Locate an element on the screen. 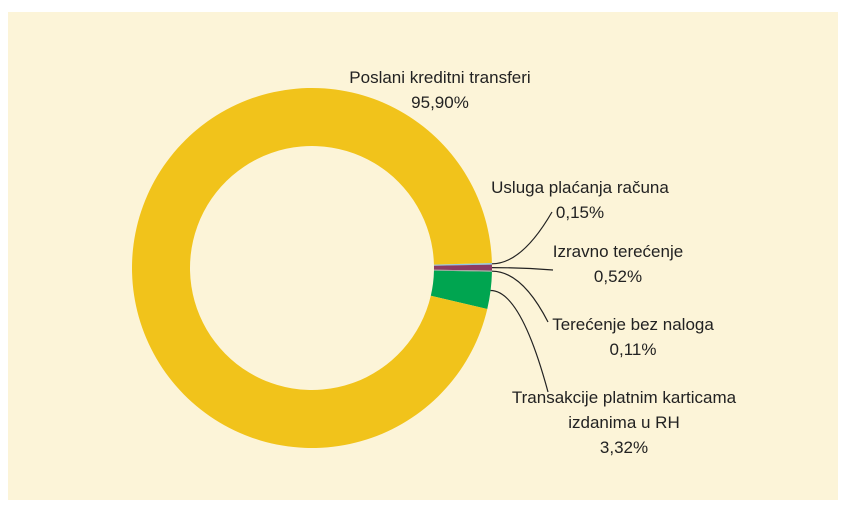 Image resolution: width=846 pixels, height=513 pixels. slice-name: Terećenje bez naloga is located at coordinates (633, 324).